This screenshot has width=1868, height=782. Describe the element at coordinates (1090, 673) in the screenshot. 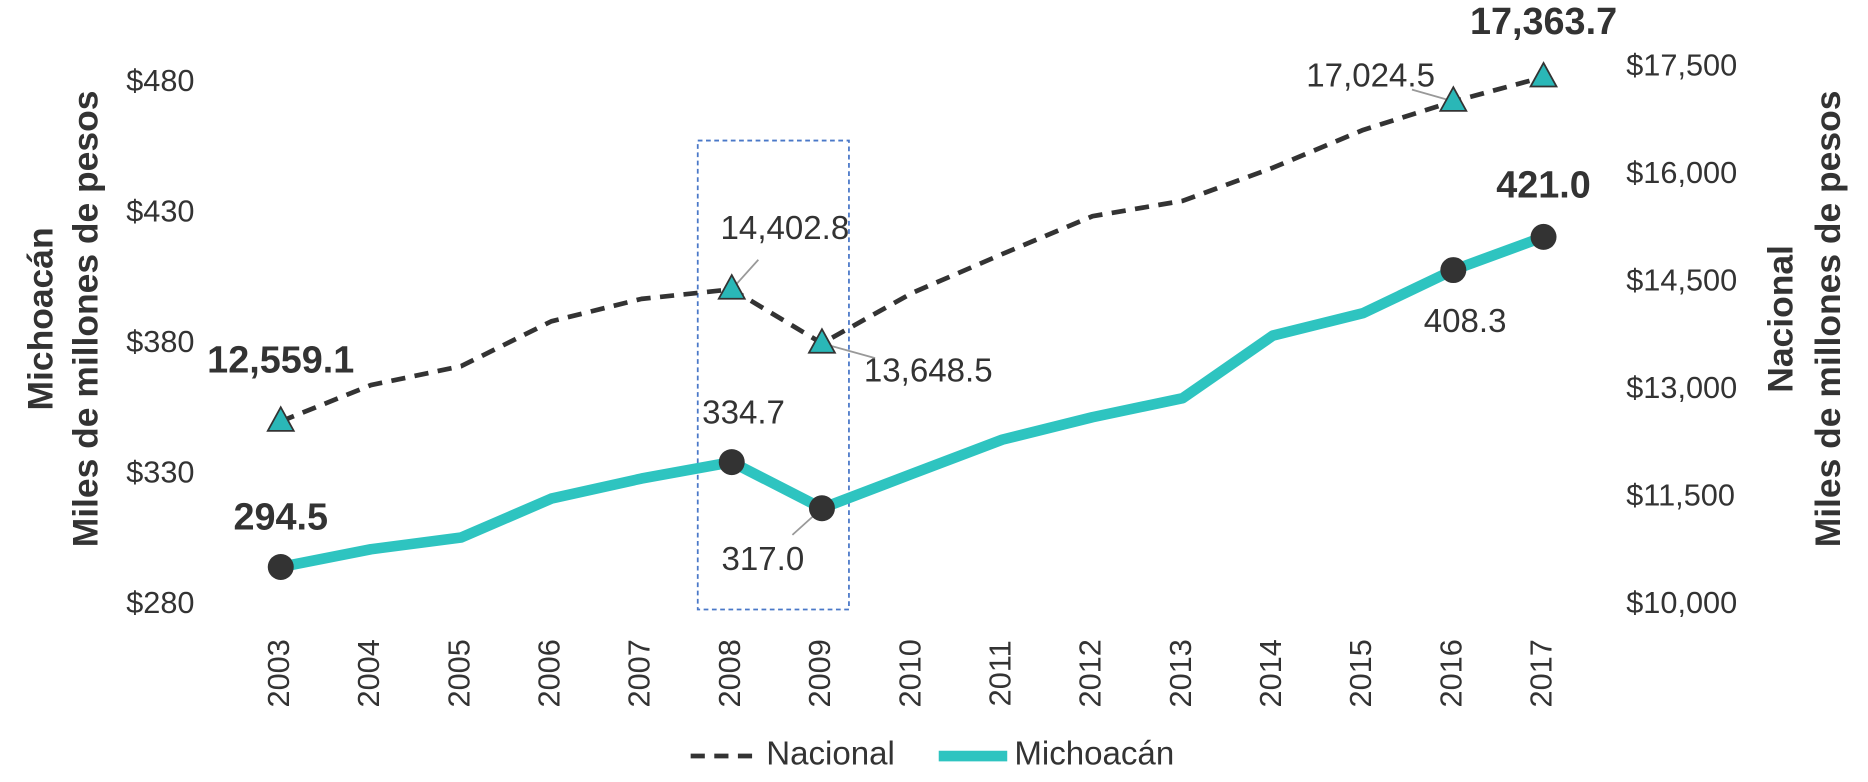

I see `x-tick-label: 2012` at that location.